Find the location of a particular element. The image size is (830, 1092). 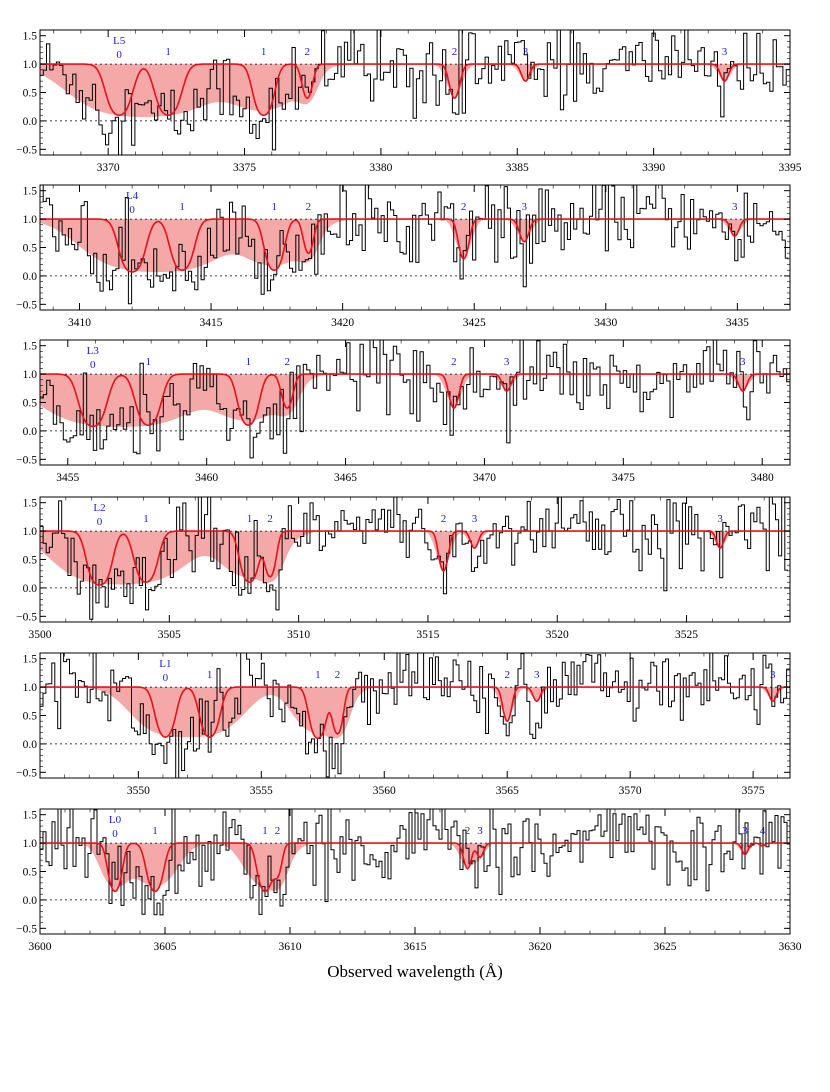

x-tick-label: 3385 is located at coordinates (517, 168).